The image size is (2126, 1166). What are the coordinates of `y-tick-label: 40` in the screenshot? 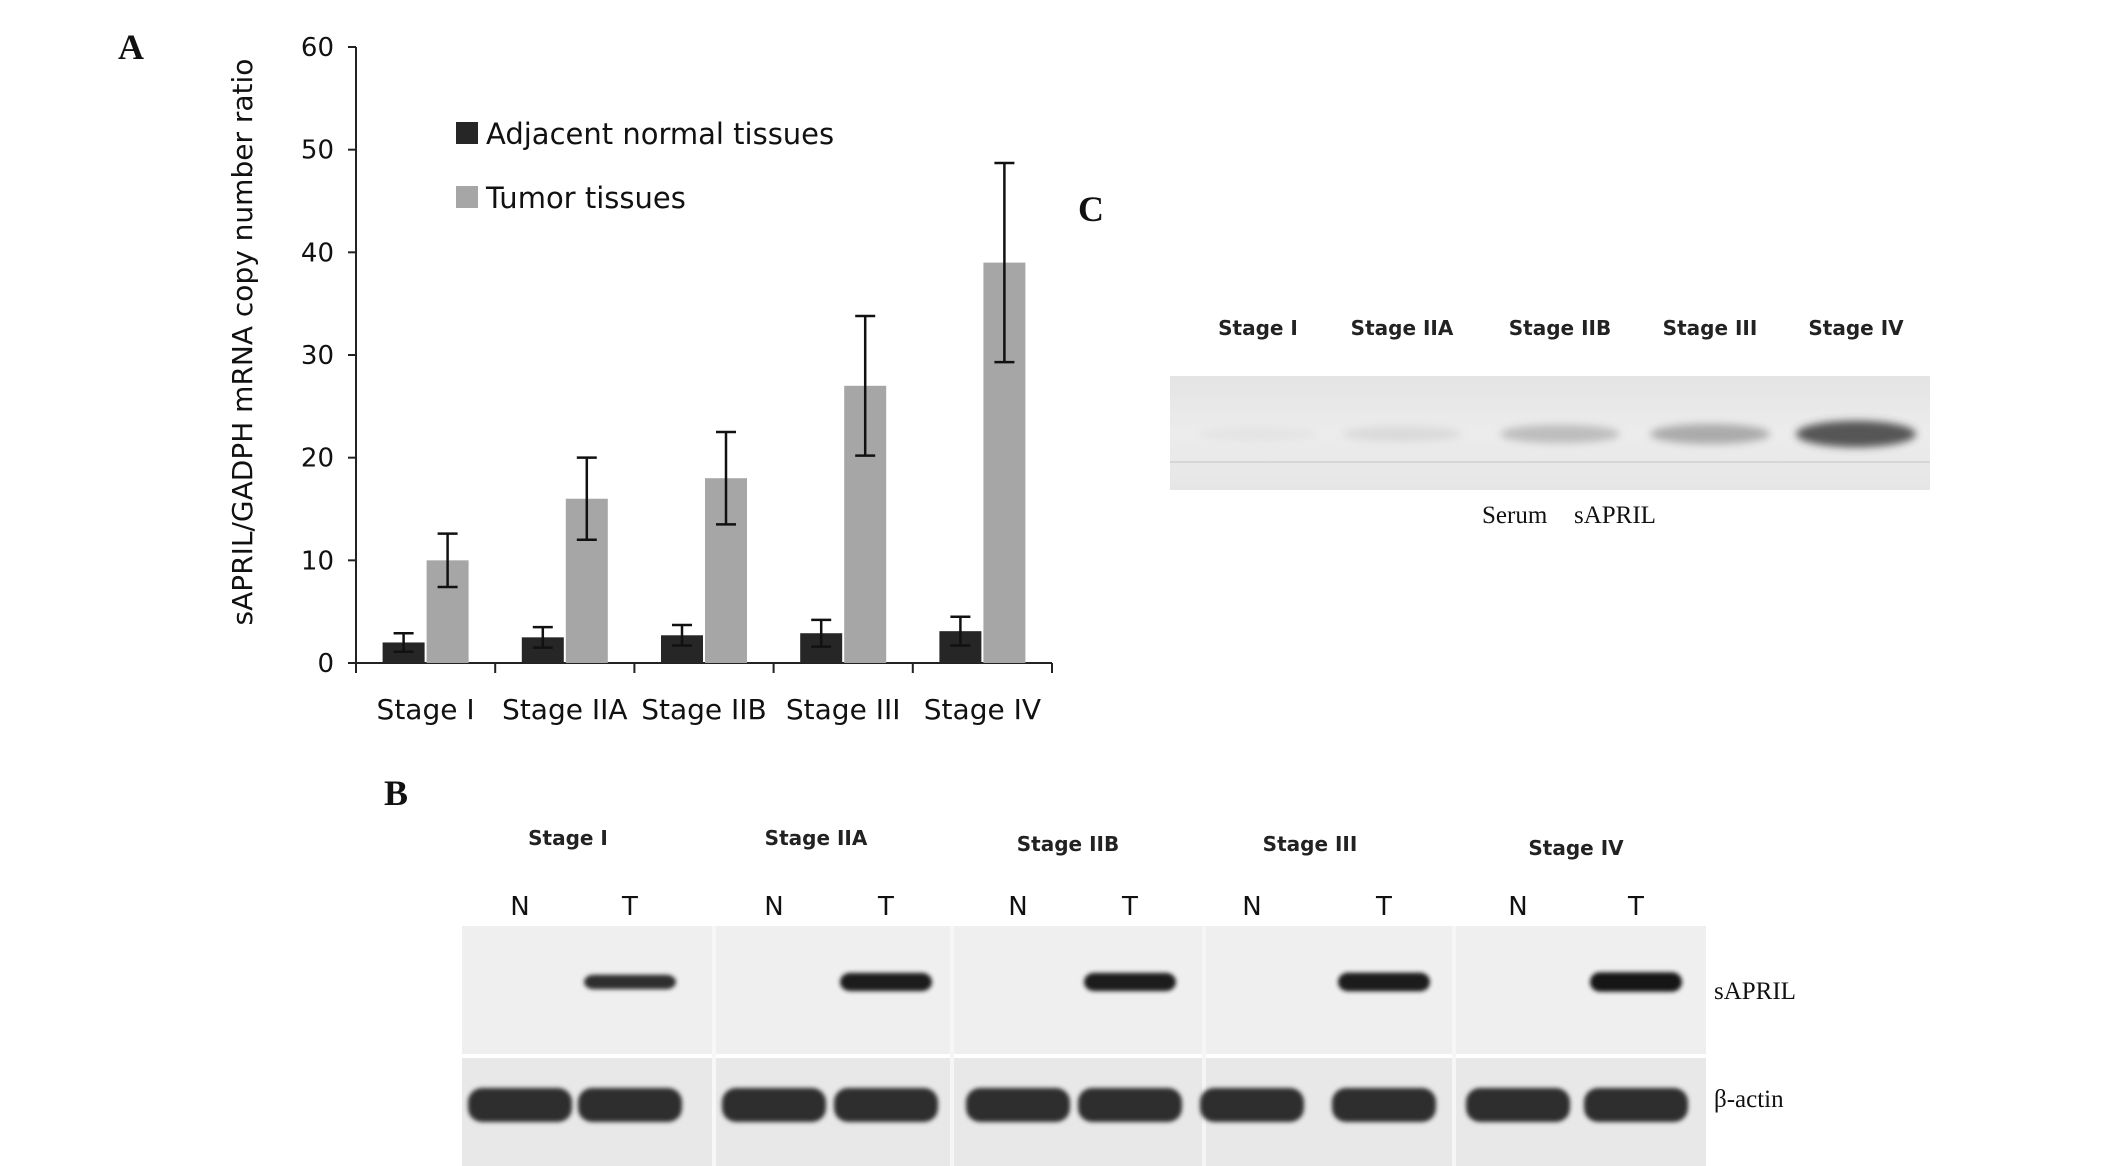 It's located at (317, 253).